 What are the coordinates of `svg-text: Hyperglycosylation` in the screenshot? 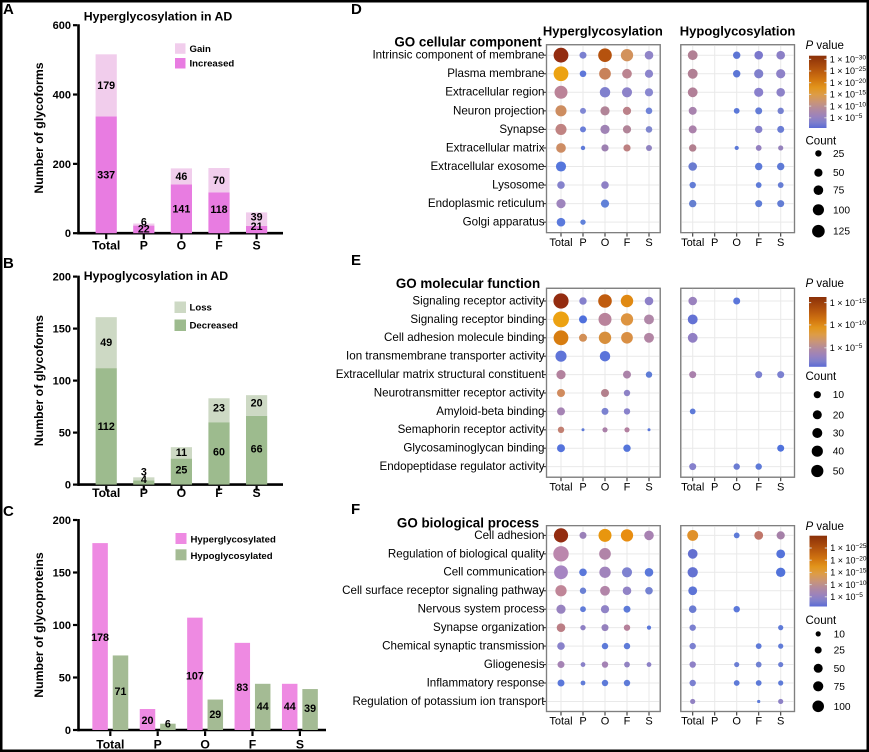 It's located at (603, 30).